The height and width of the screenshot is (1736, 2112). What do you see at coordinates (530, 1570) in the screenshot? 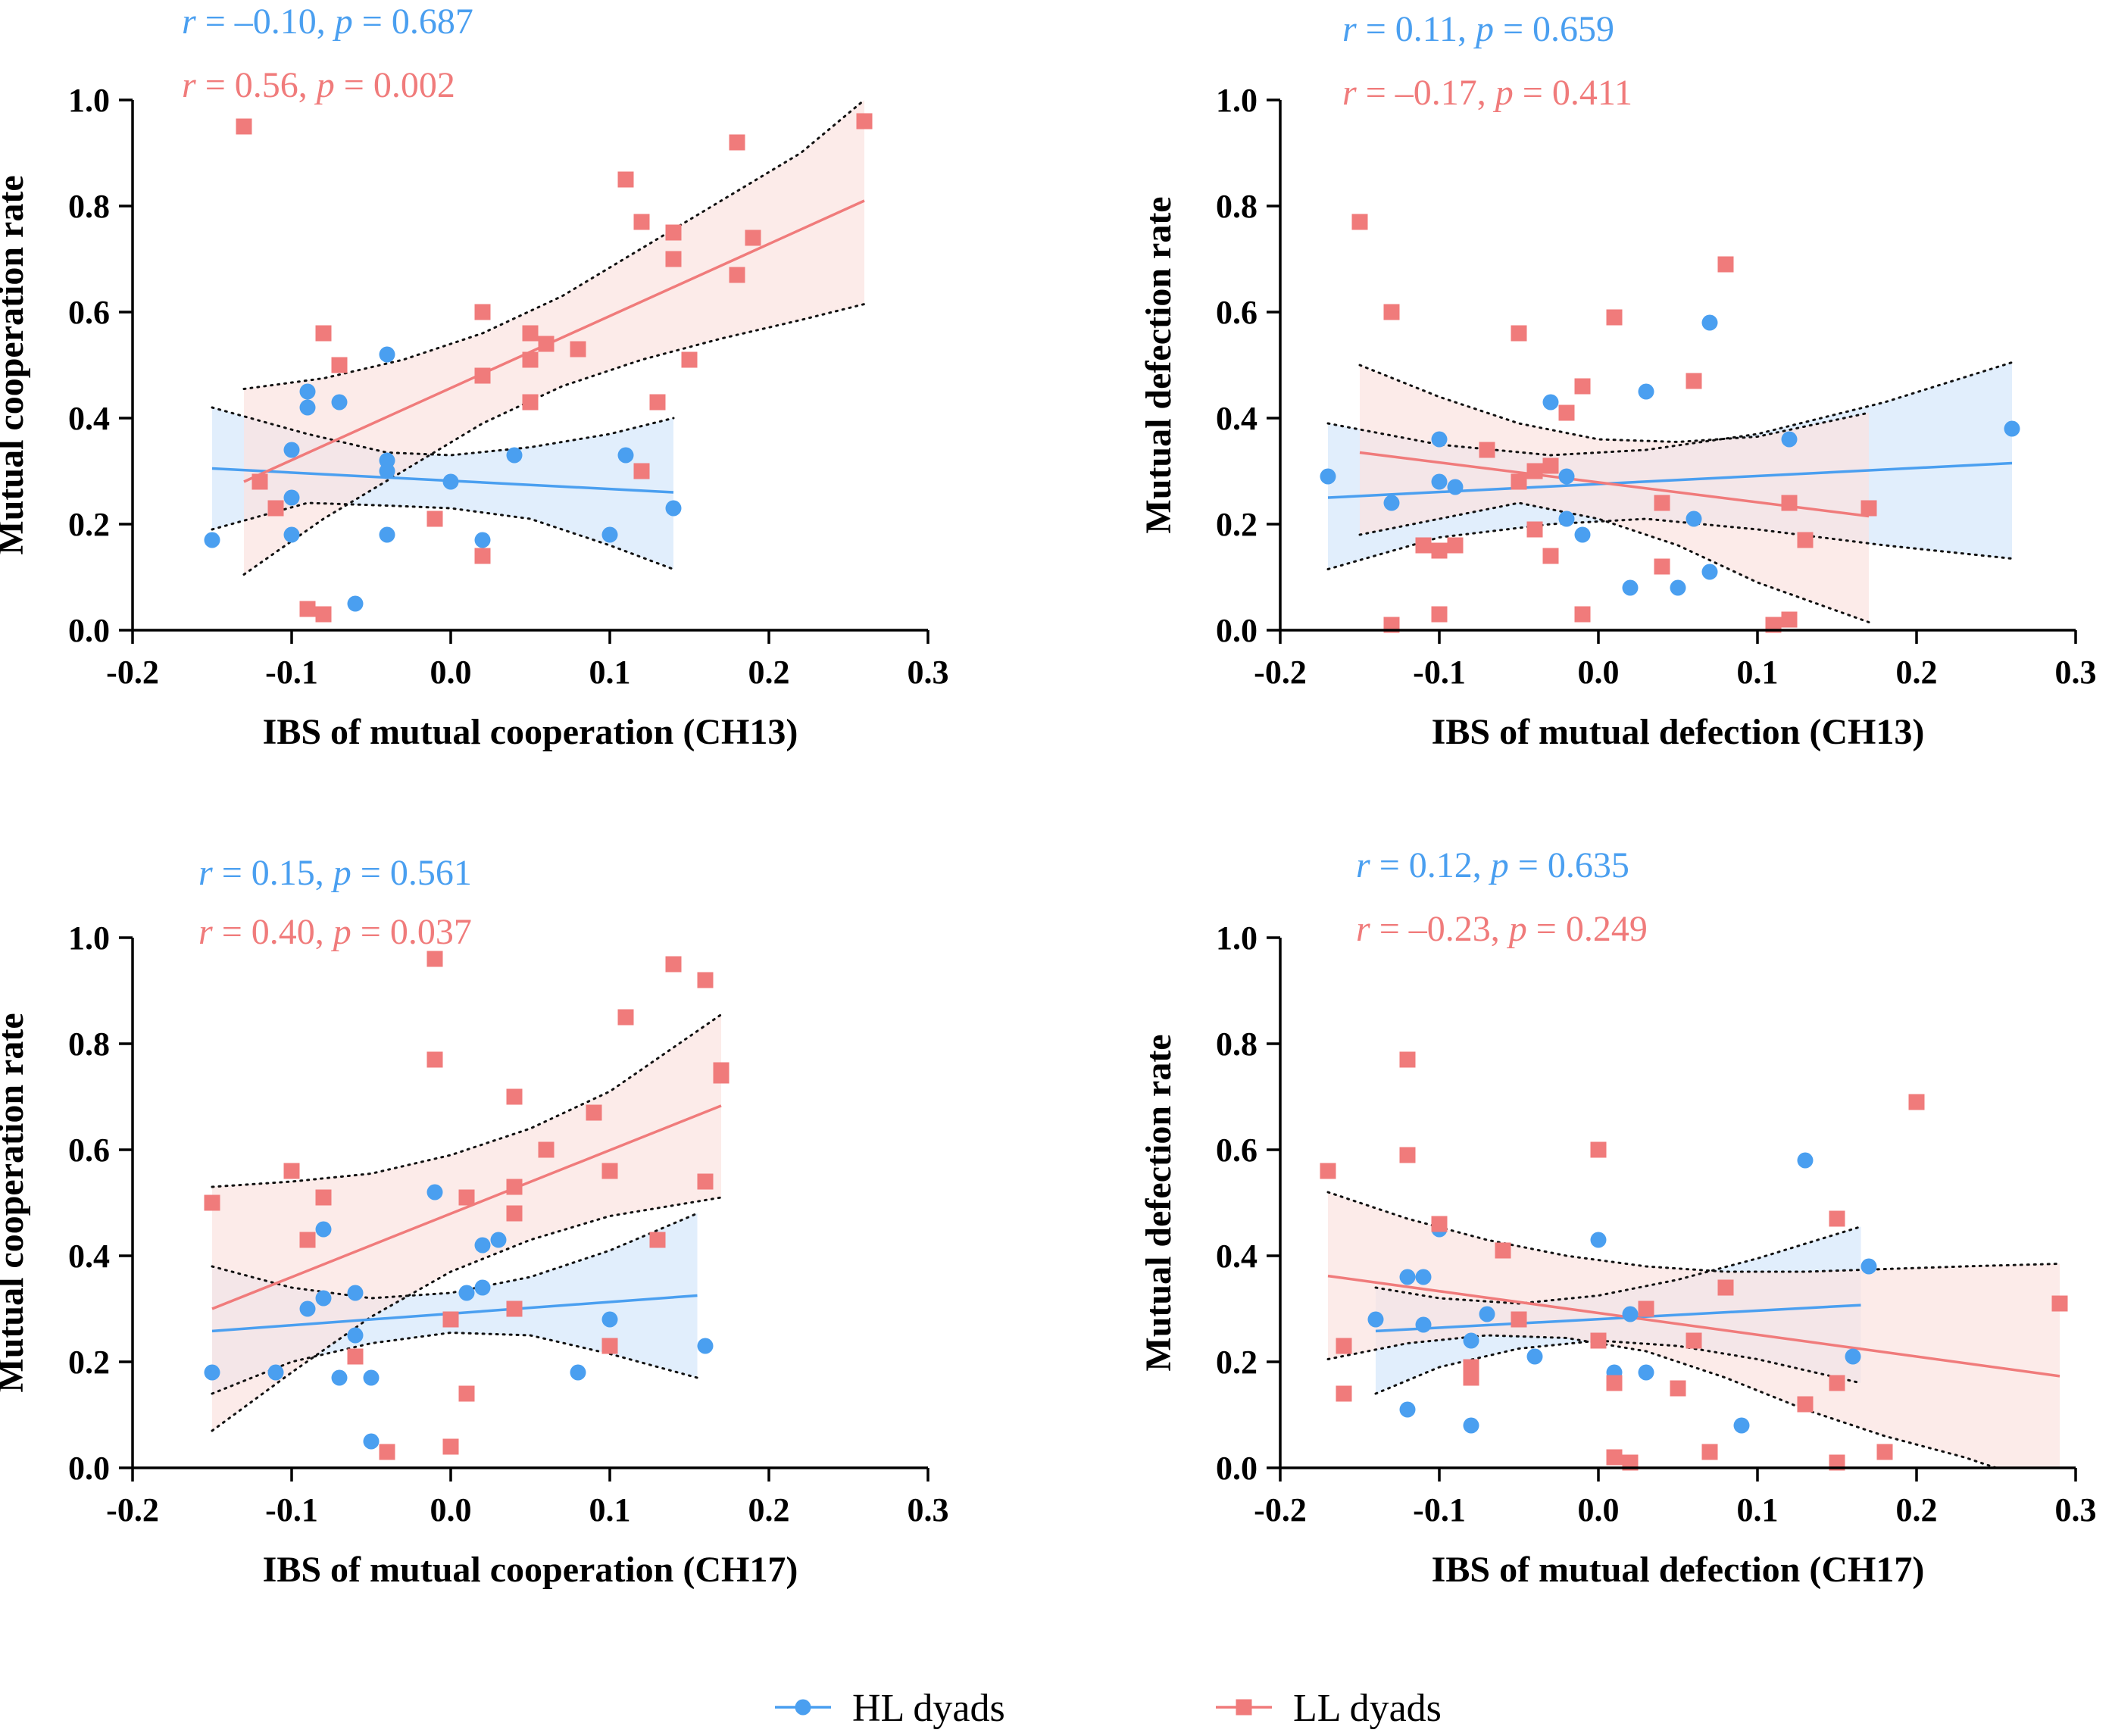
I see `x-axis-title: IBS of mutual cooperation (CH17)` at bounding box center [530, 1570].